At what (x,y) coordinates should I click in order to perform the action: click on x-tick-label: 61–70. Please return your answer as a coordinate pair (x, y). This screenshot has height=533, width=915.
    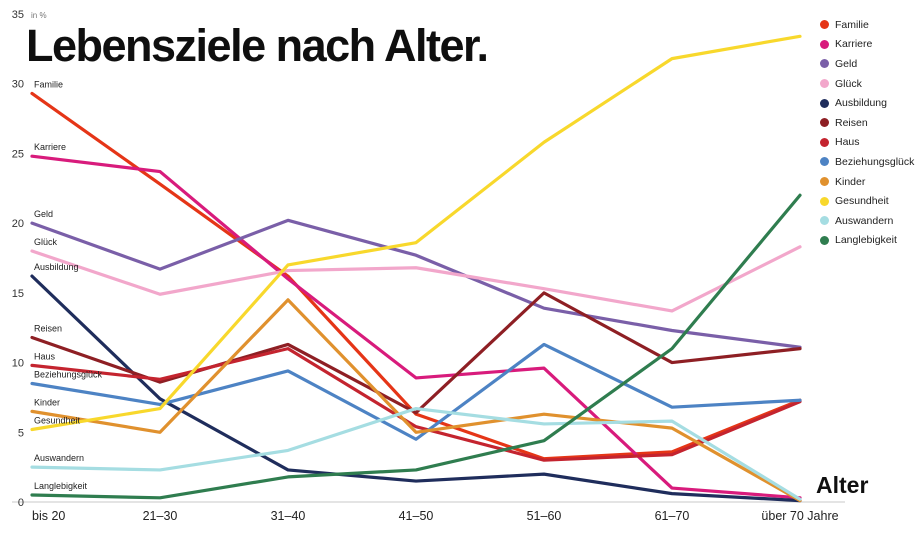
    Looking at the image, I should click on (672, 516).